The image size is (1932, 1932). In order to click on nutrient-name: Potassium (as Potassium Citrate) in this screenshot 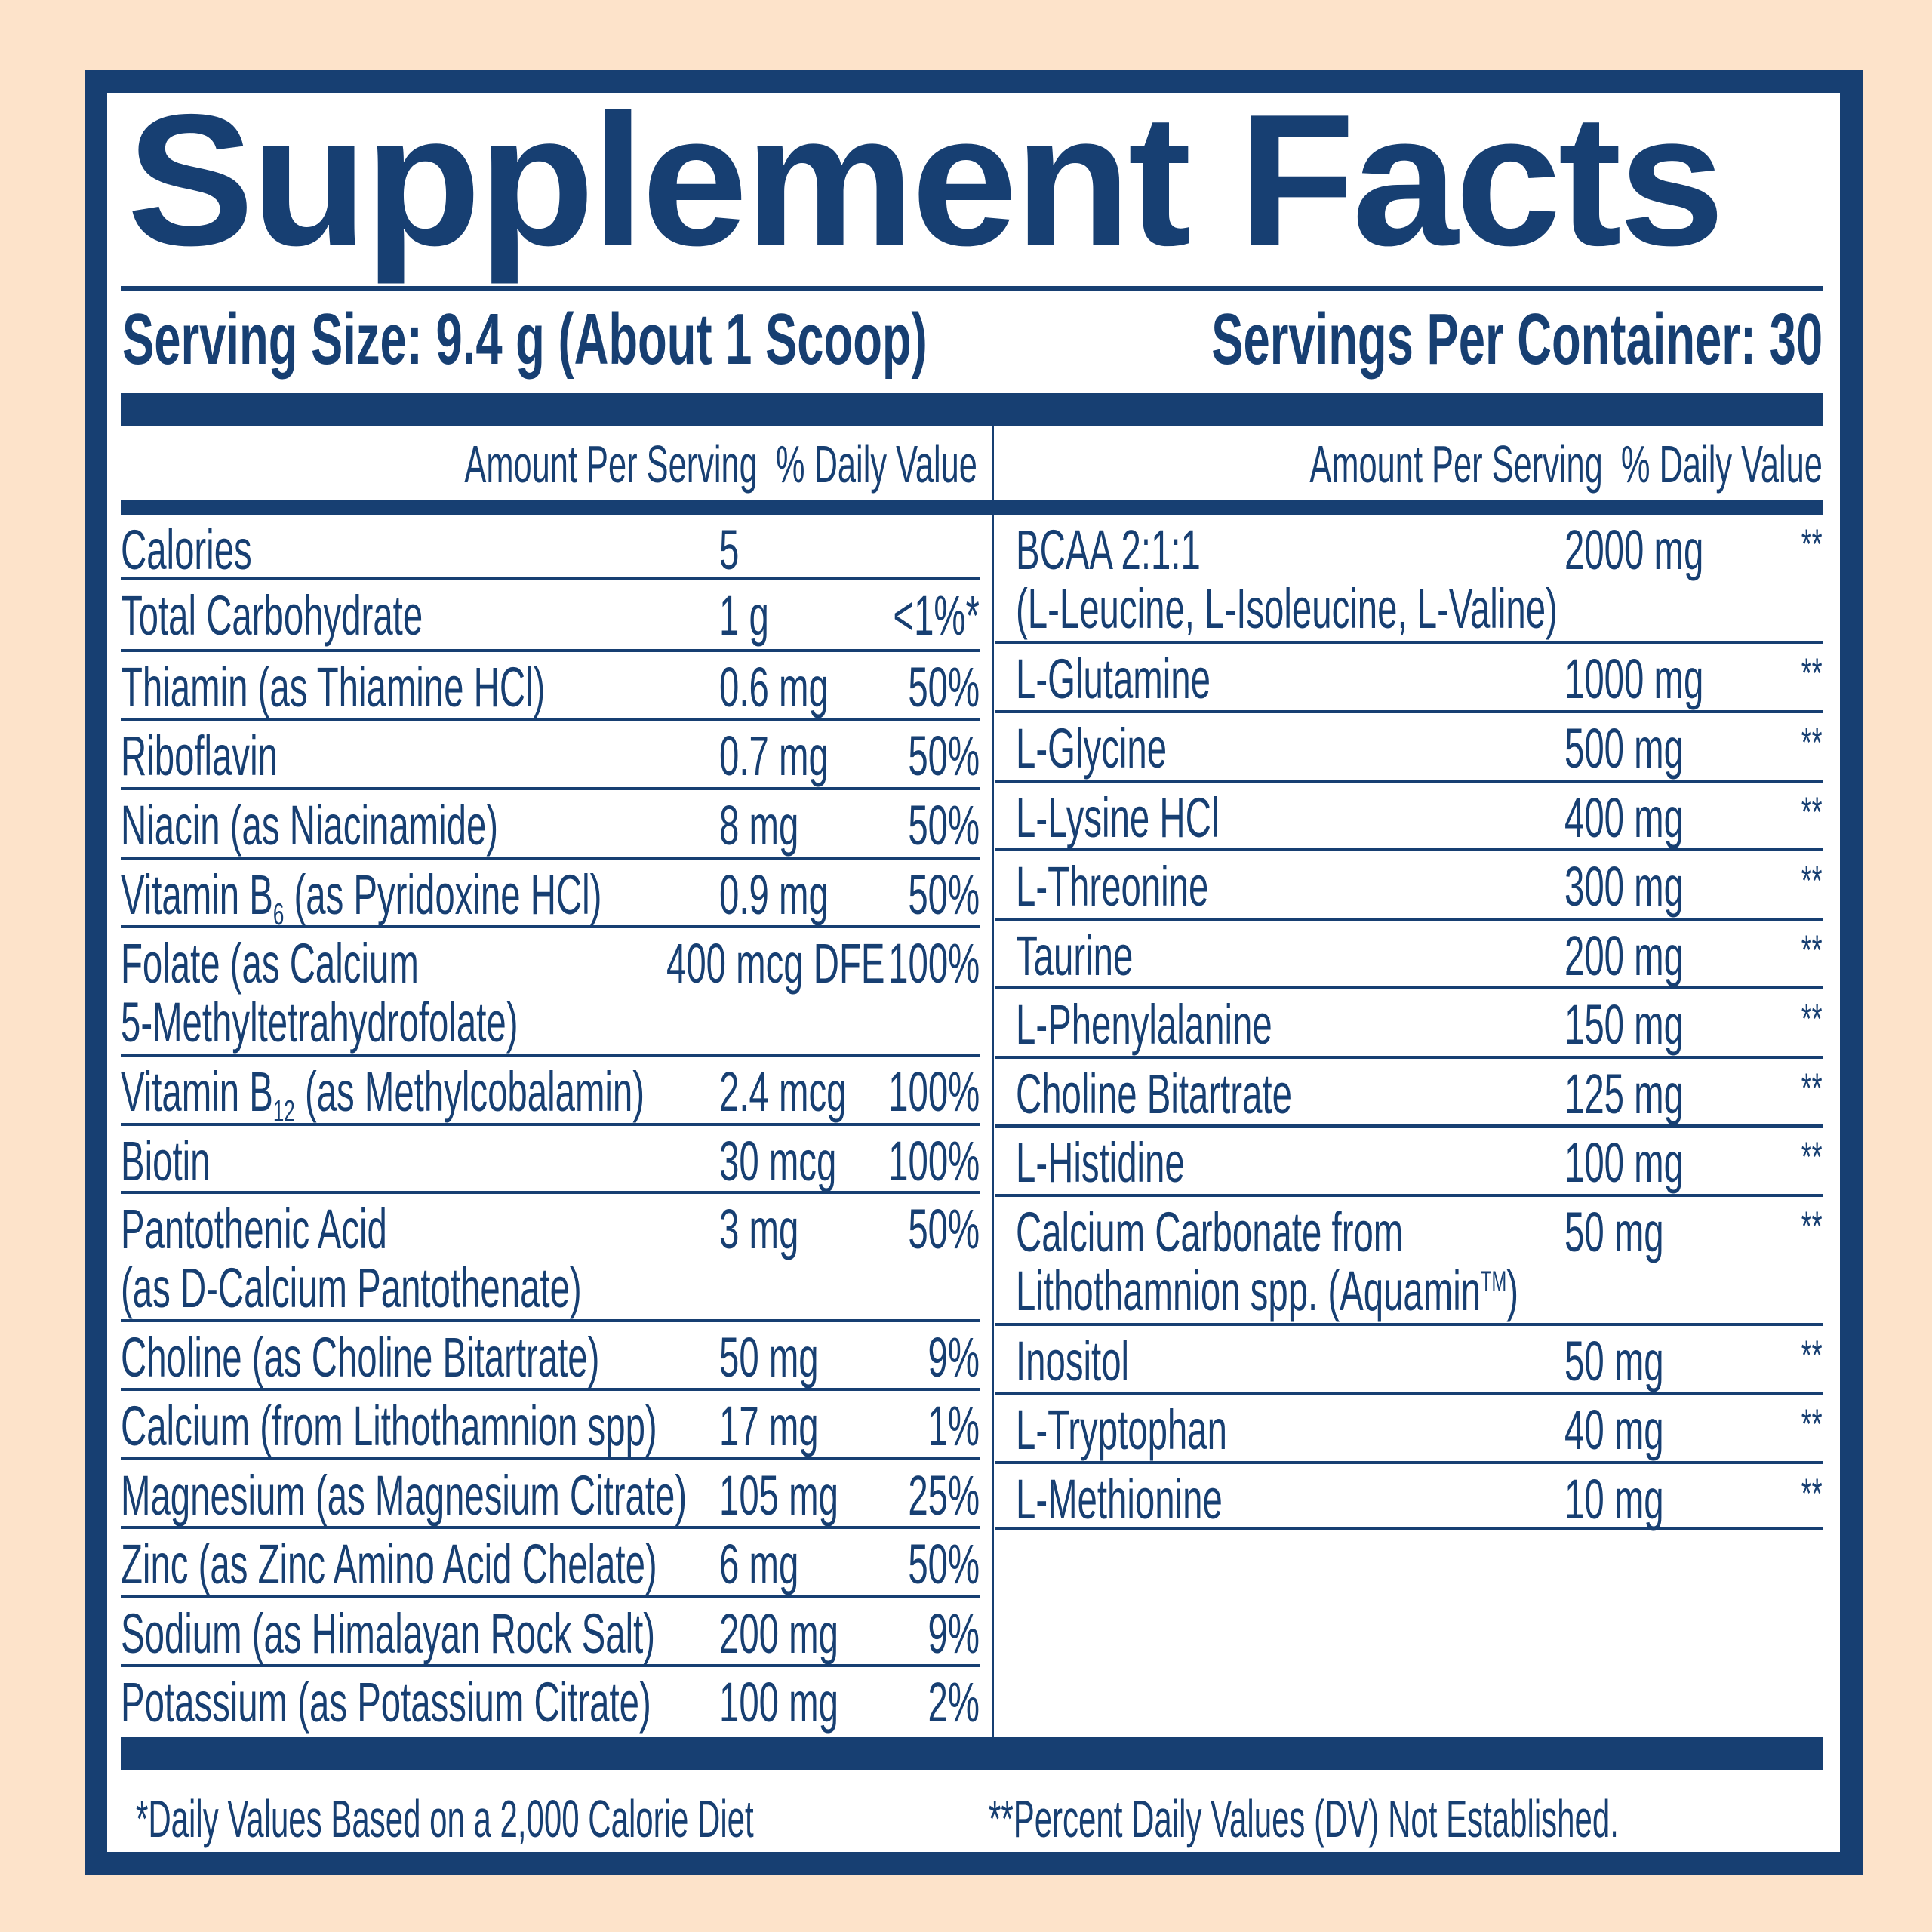, I will do `click(386, 1702)`.